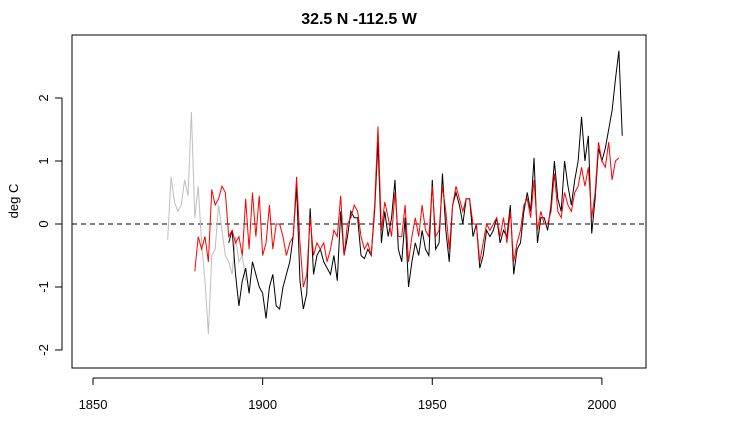 The height and width of the screenshot is (422, 741). I want to click on x-tick-label: 2000, so click(601, 404).